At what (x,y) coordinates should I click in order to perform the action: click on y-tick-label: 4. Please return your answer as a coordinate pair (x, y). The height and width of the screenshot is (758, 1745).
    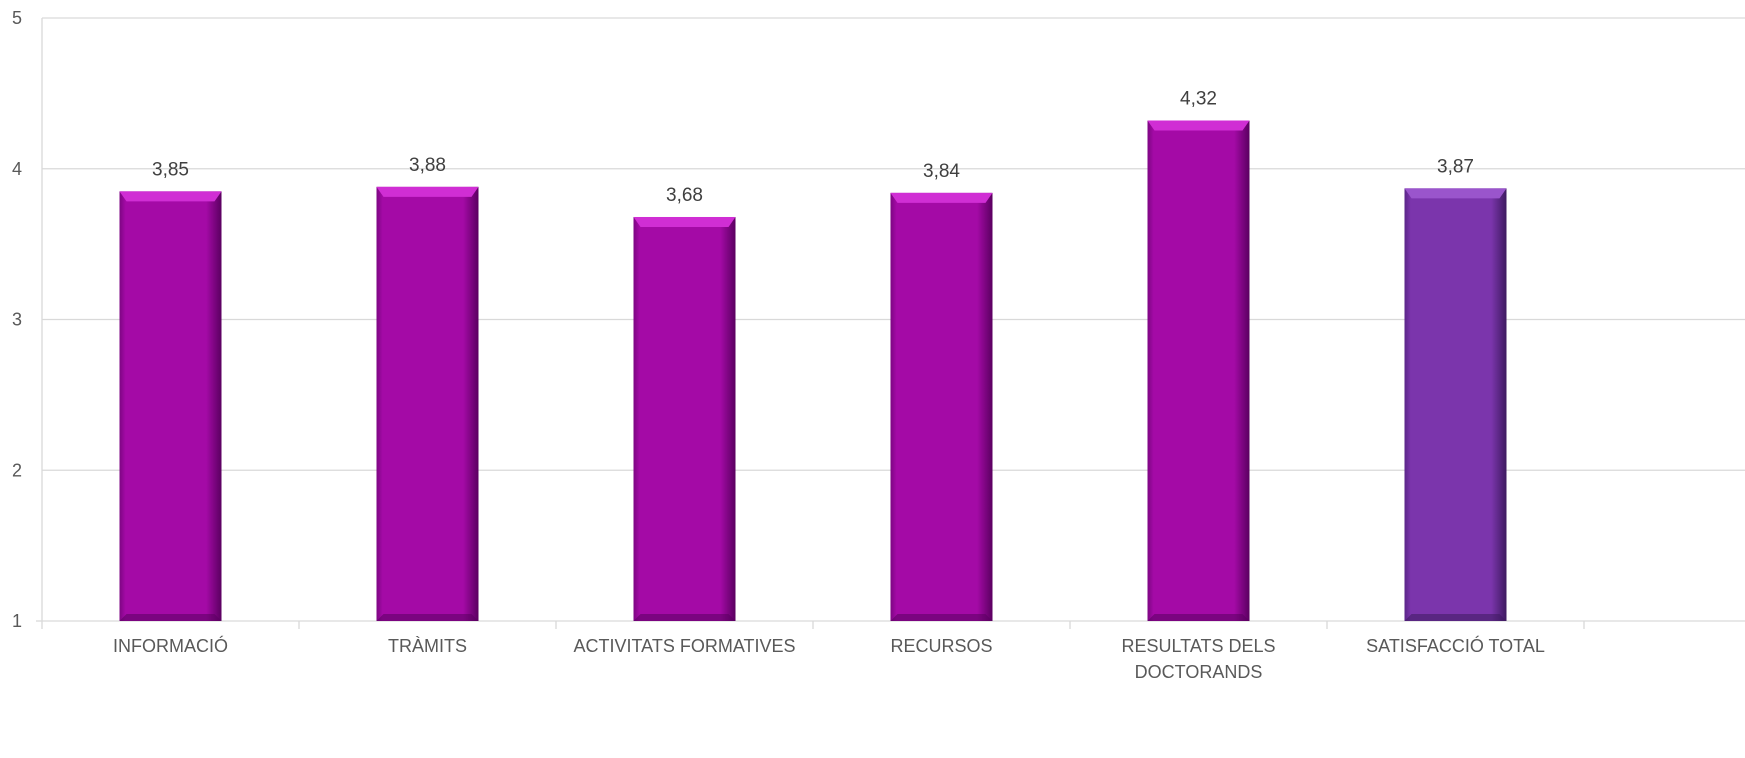
    Looking at the image, I should click on (17, 169).